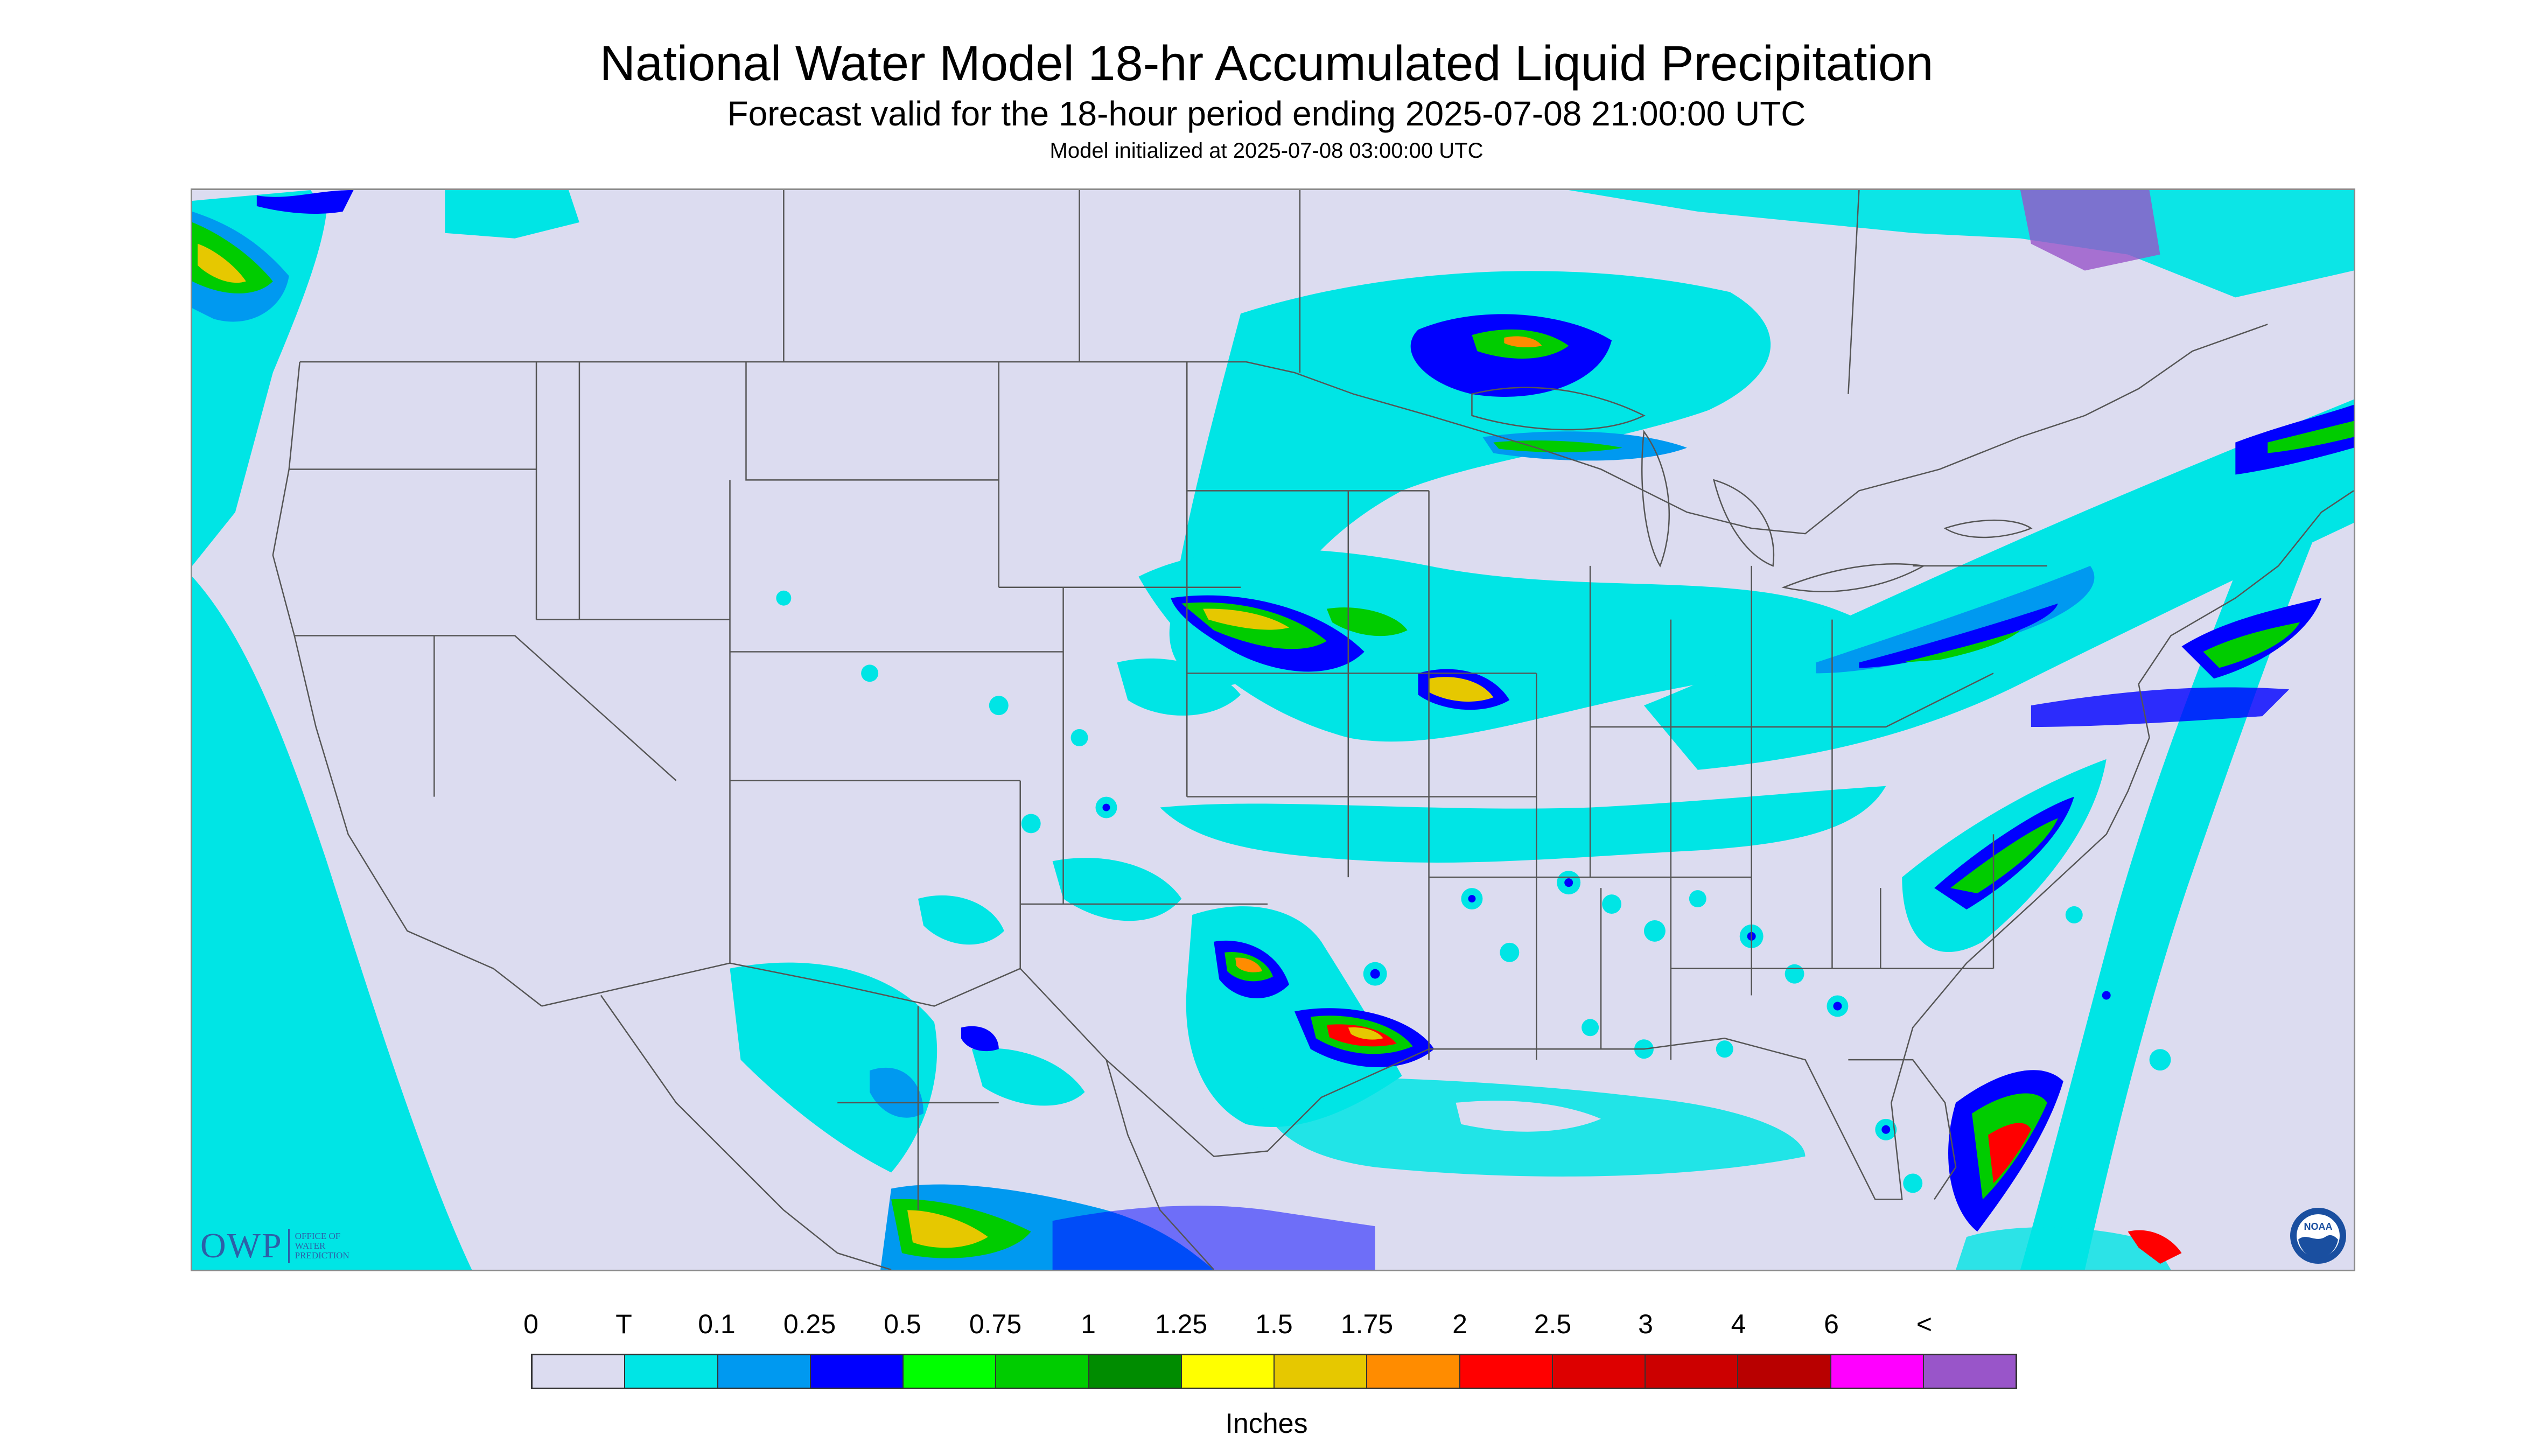 This screenshot has height=1456, width=2533. What do you see at coordinates (2155, 1247) in the screenshot?
I see `caribbean-heavy-cell` at bounding box center [2155, 1247].